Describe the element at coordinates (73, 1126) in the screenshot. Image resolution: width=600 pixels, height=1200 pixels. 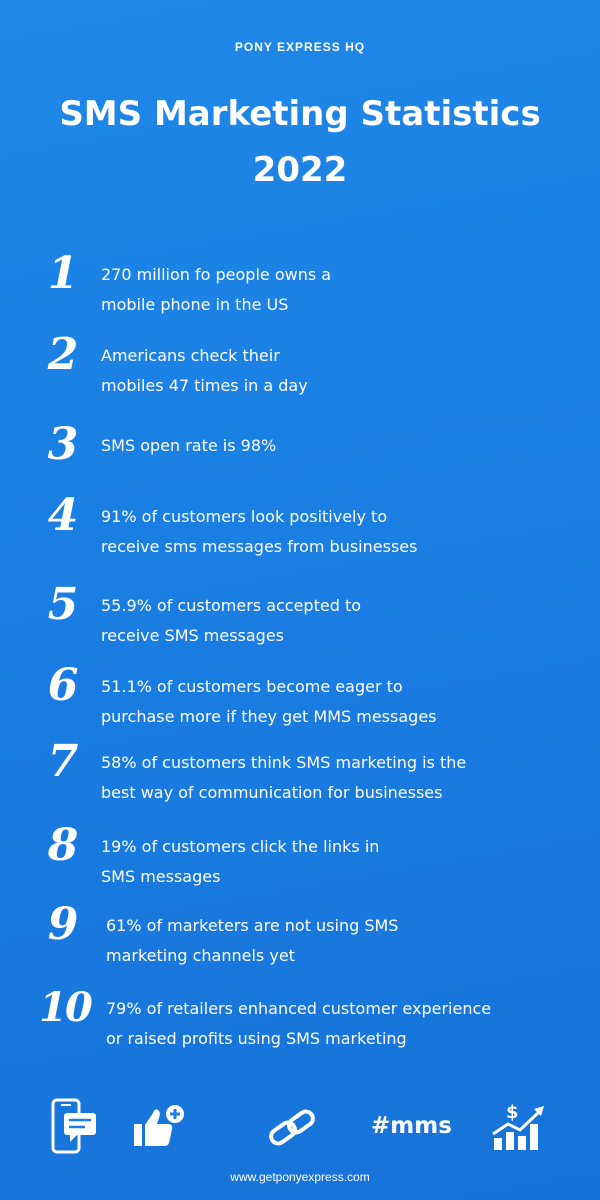
I see `phone-message-icon` at that location.